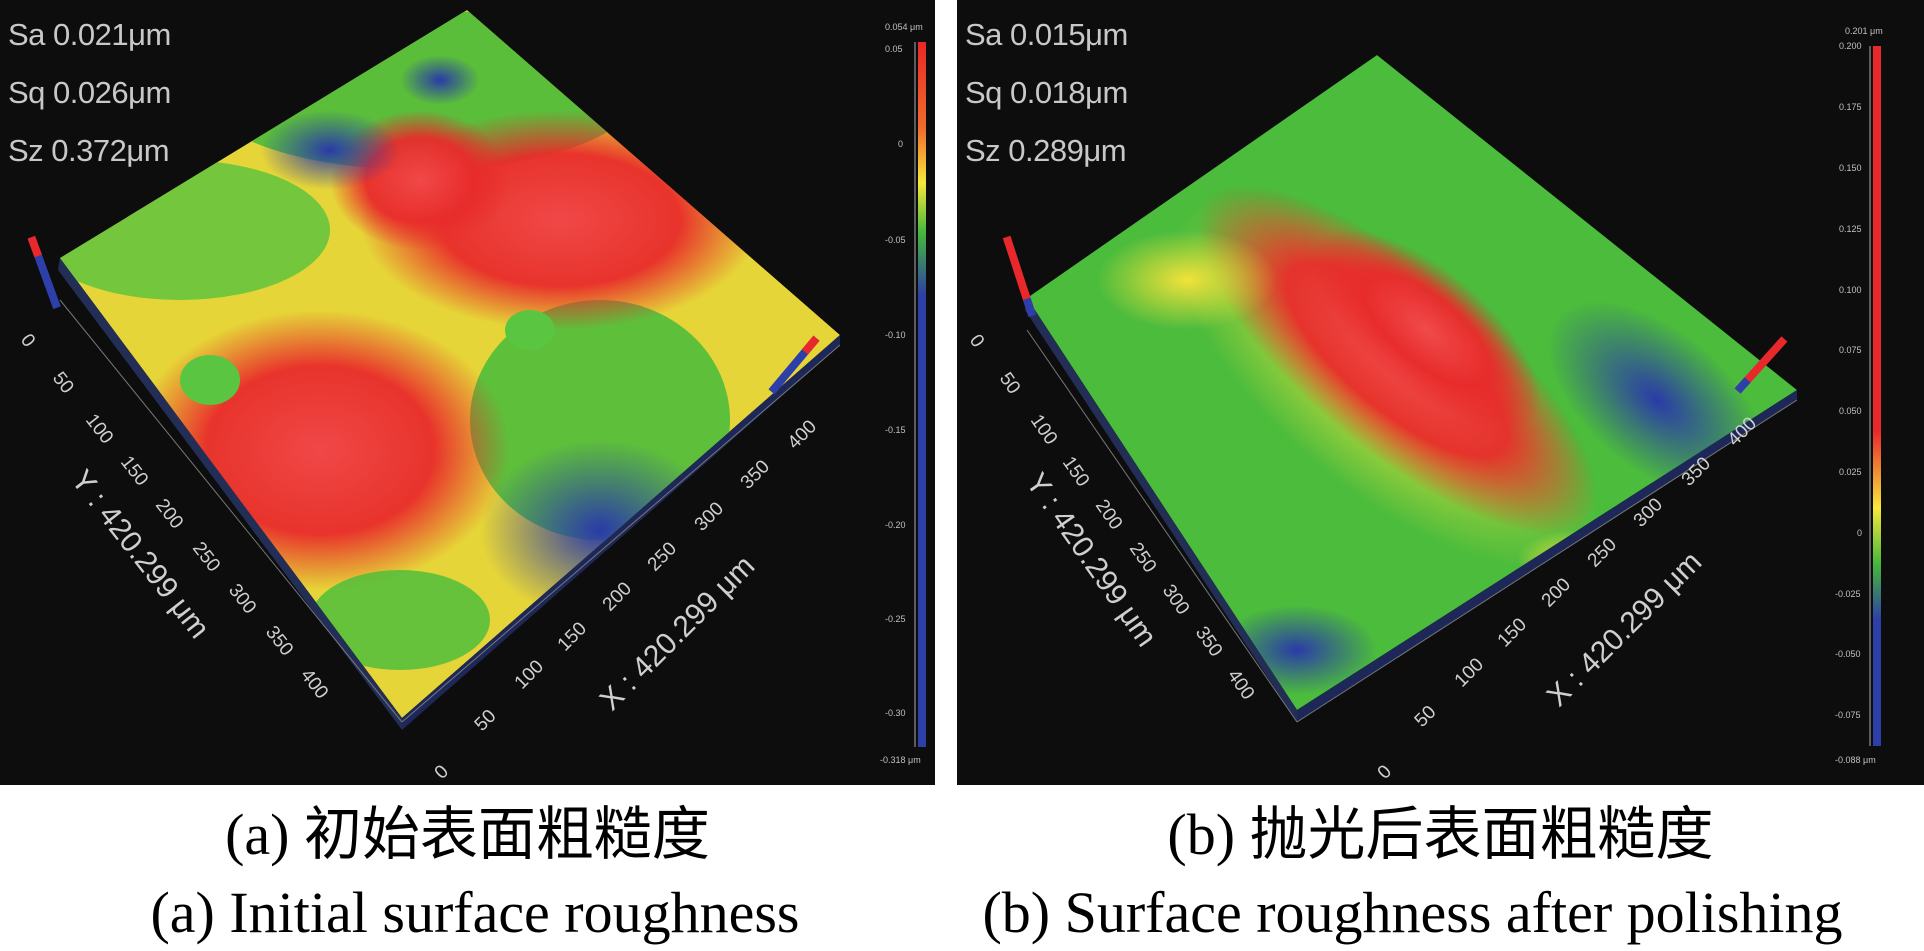 The width and height of the screenshot is (1924, 951). What do you see at coordinates (895, 240) in the screenshot?
I see `scale-tick: -0.05` at bounding box center [895, 240].